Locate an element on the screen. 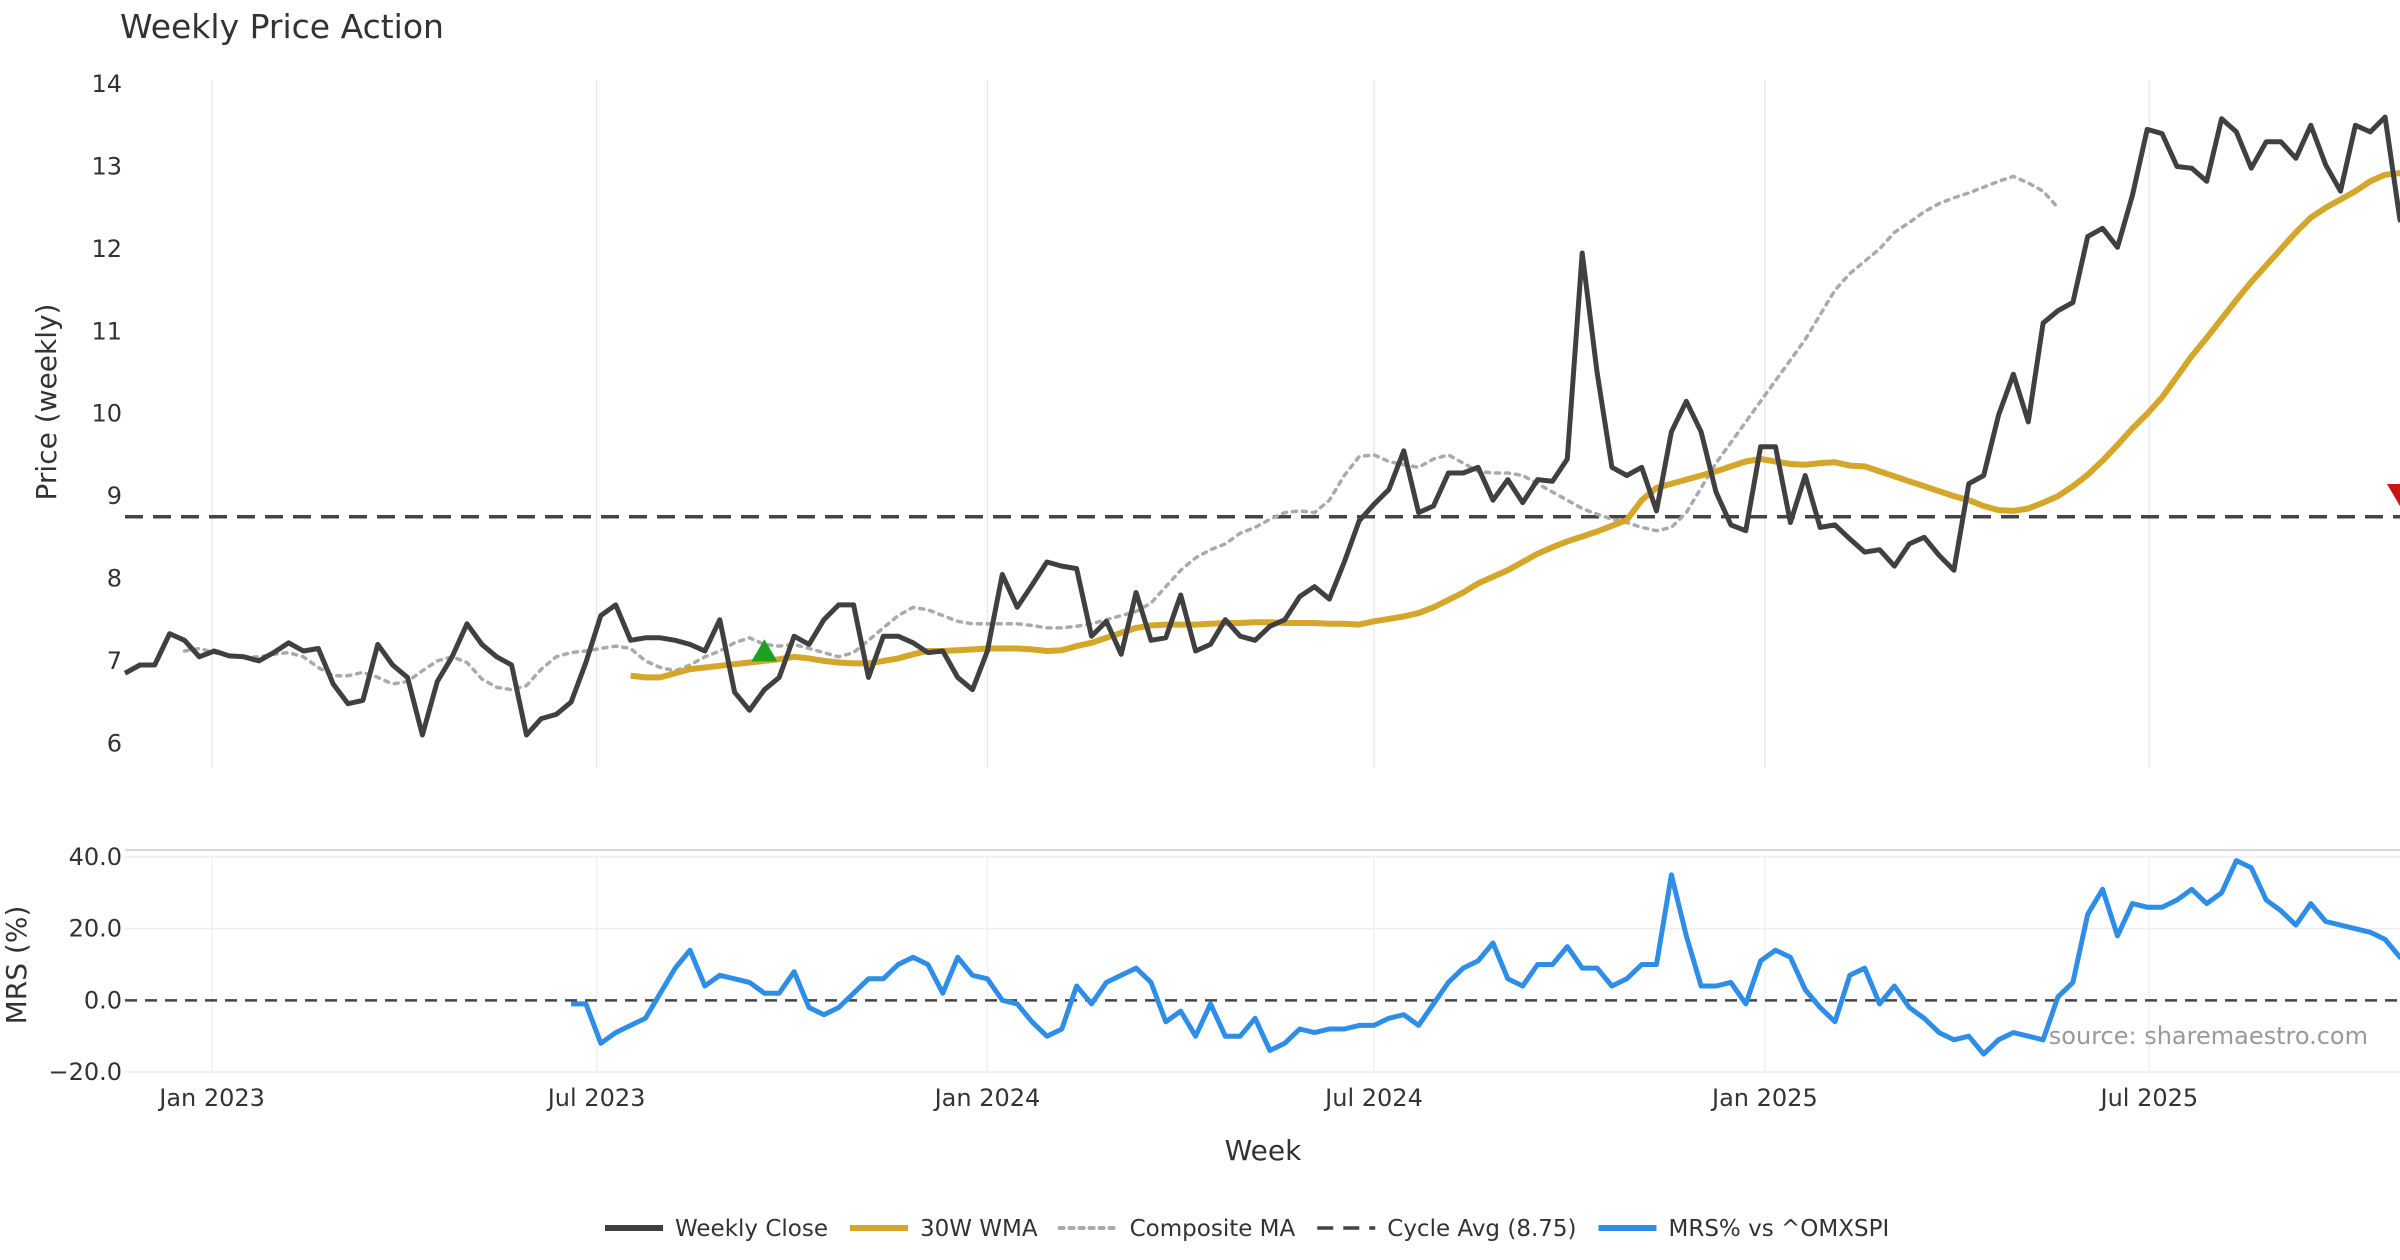 The height and width of the screenshot is (1260, 2400). x-tick-label: Jan 2023 is located at coordinates (211, 1098).